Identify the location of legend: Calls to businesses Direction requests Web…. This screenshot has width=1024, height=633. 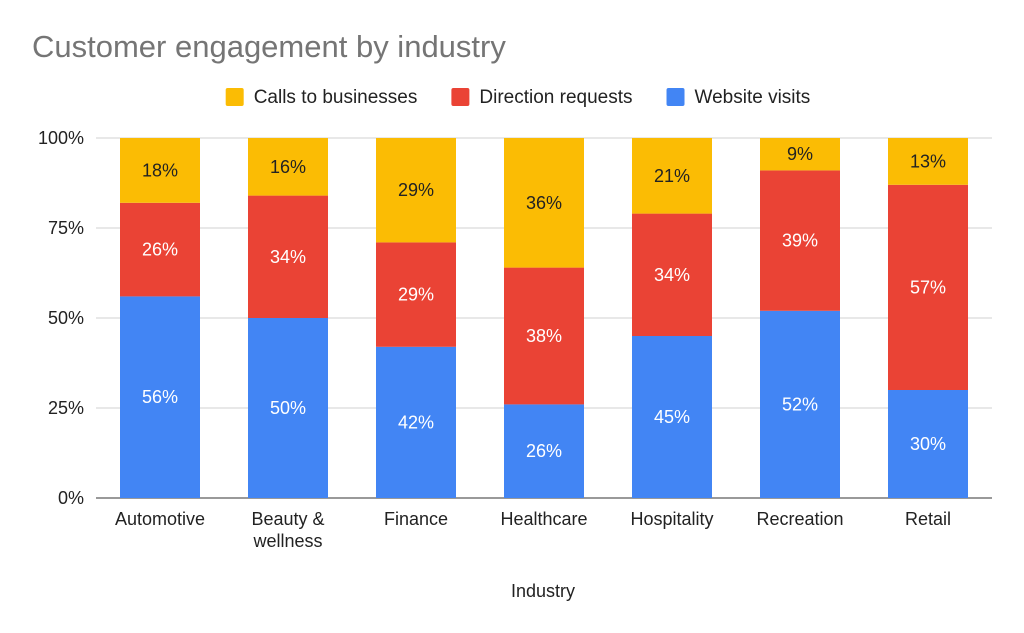
(518, 97).